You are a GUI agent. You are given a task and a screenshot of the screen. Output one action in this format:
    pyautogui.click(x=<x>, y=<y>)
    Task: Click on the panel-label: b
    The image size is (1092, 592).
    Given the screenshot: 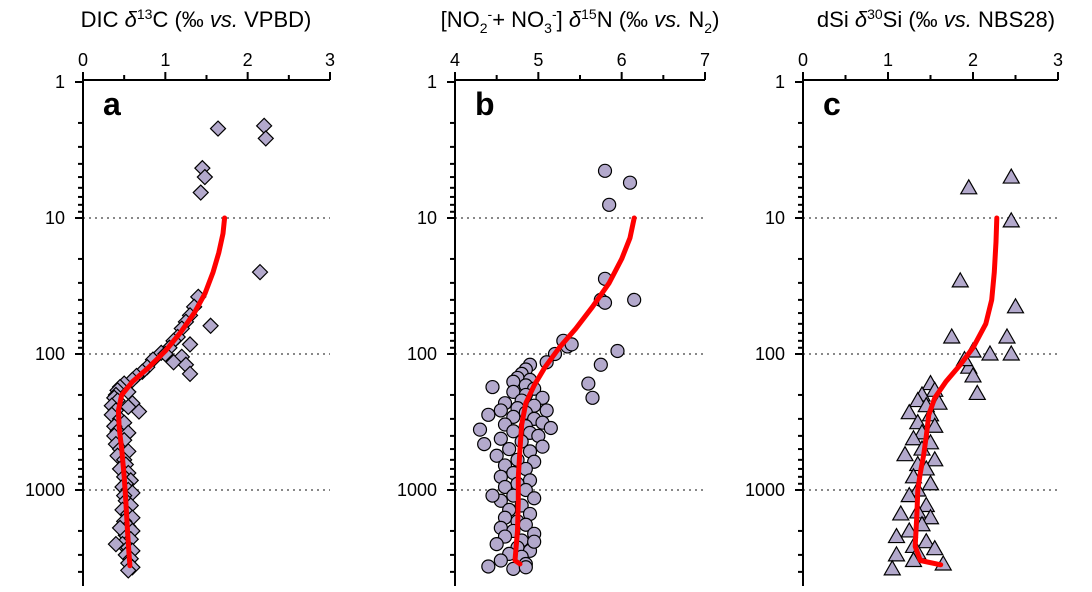 What is the action you would take?
    pyautogui.click(x=485, y=104)
    